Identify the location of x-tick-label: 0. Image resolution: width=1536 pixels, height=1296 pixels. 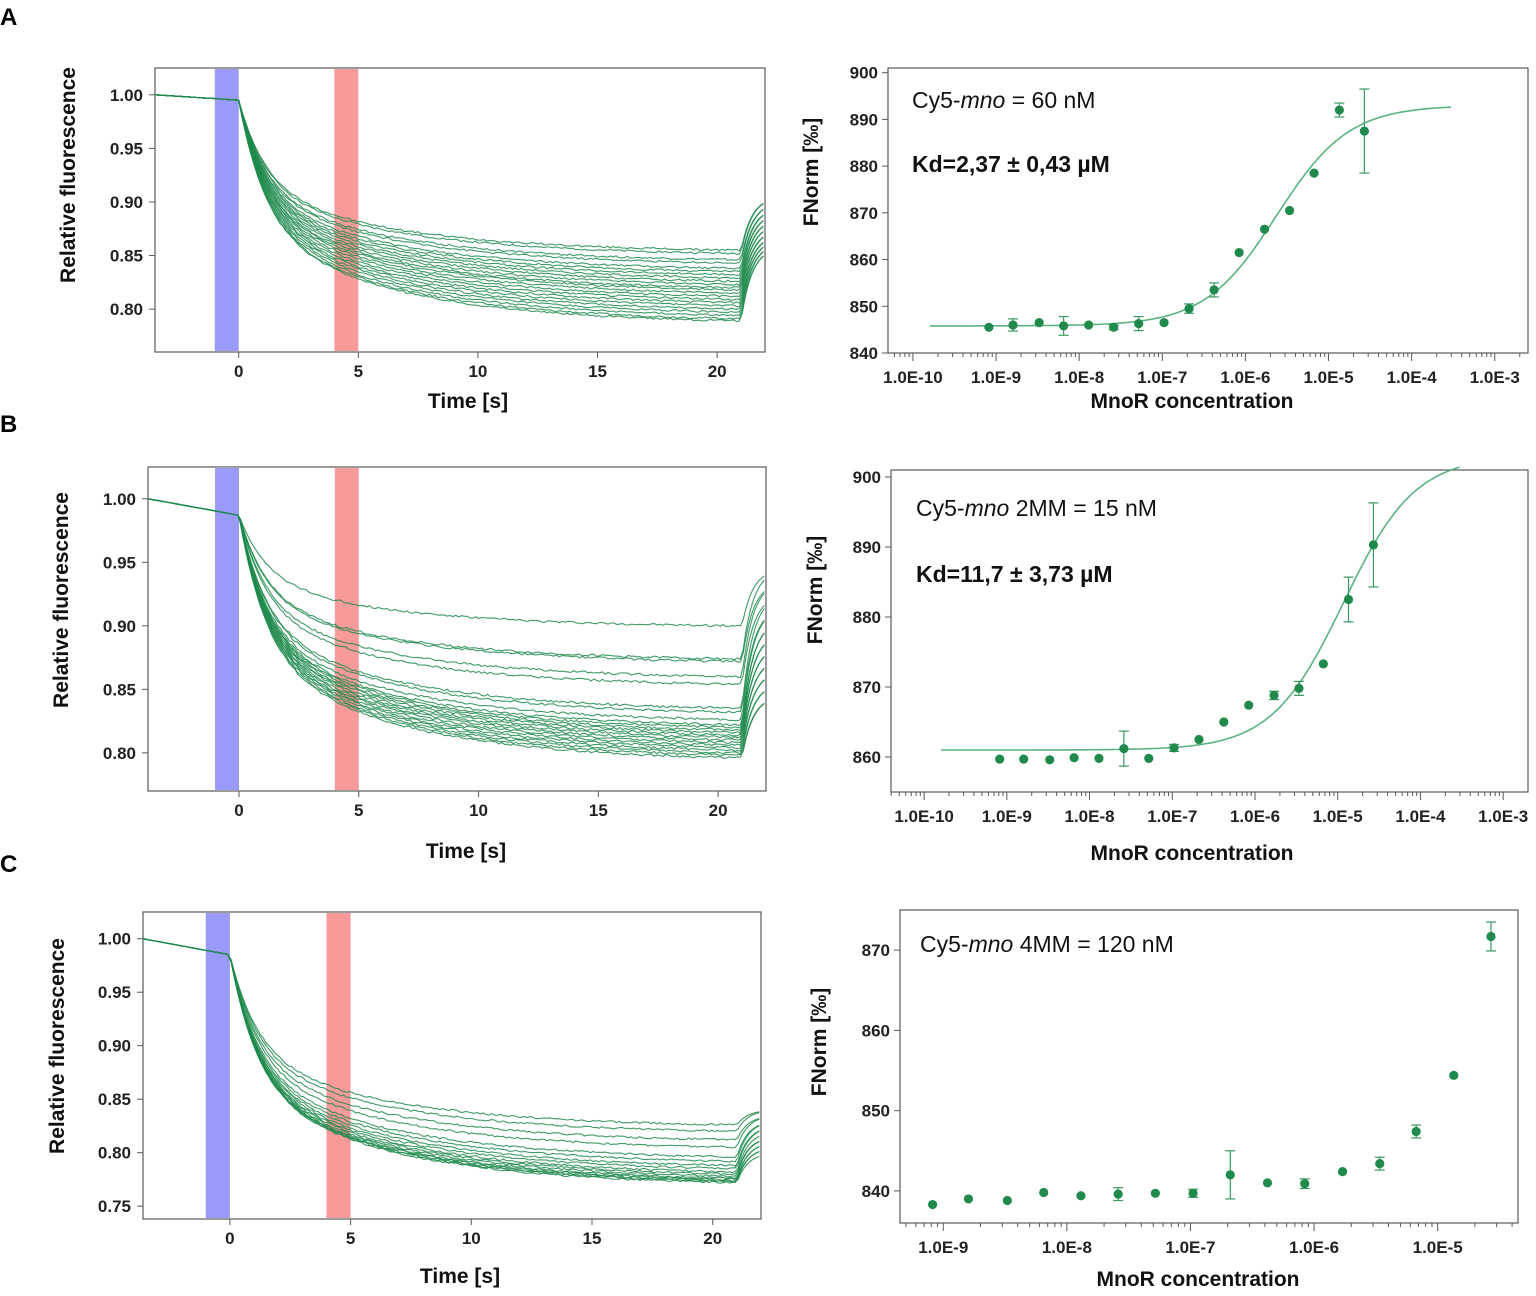
(229, 1238).